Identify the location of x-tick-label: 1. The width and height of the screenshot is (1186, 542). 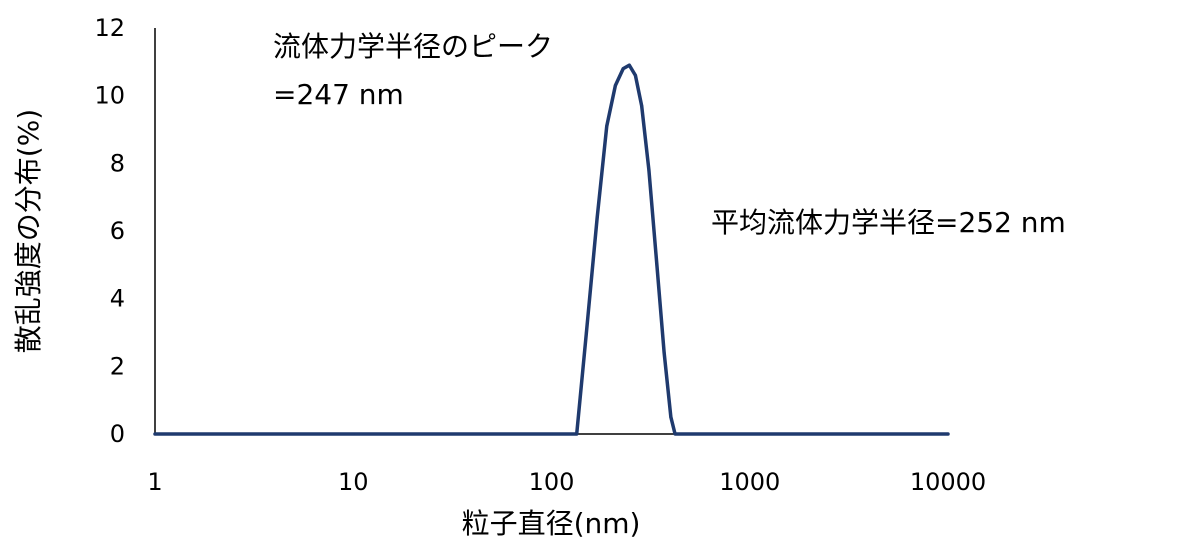
(154, 482).